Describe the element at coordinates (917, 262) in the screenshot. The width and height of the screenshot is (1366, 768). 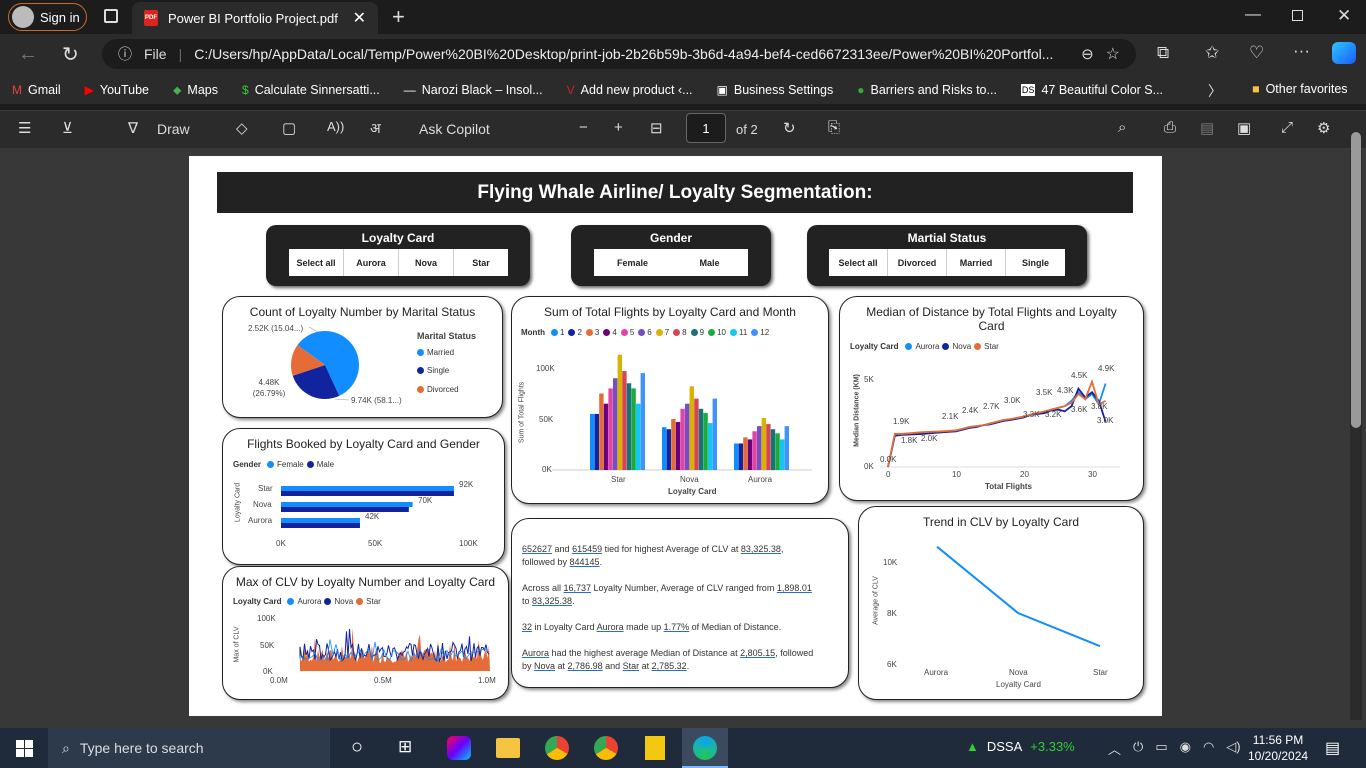
I see `slicer-option: Divorced` at that location.